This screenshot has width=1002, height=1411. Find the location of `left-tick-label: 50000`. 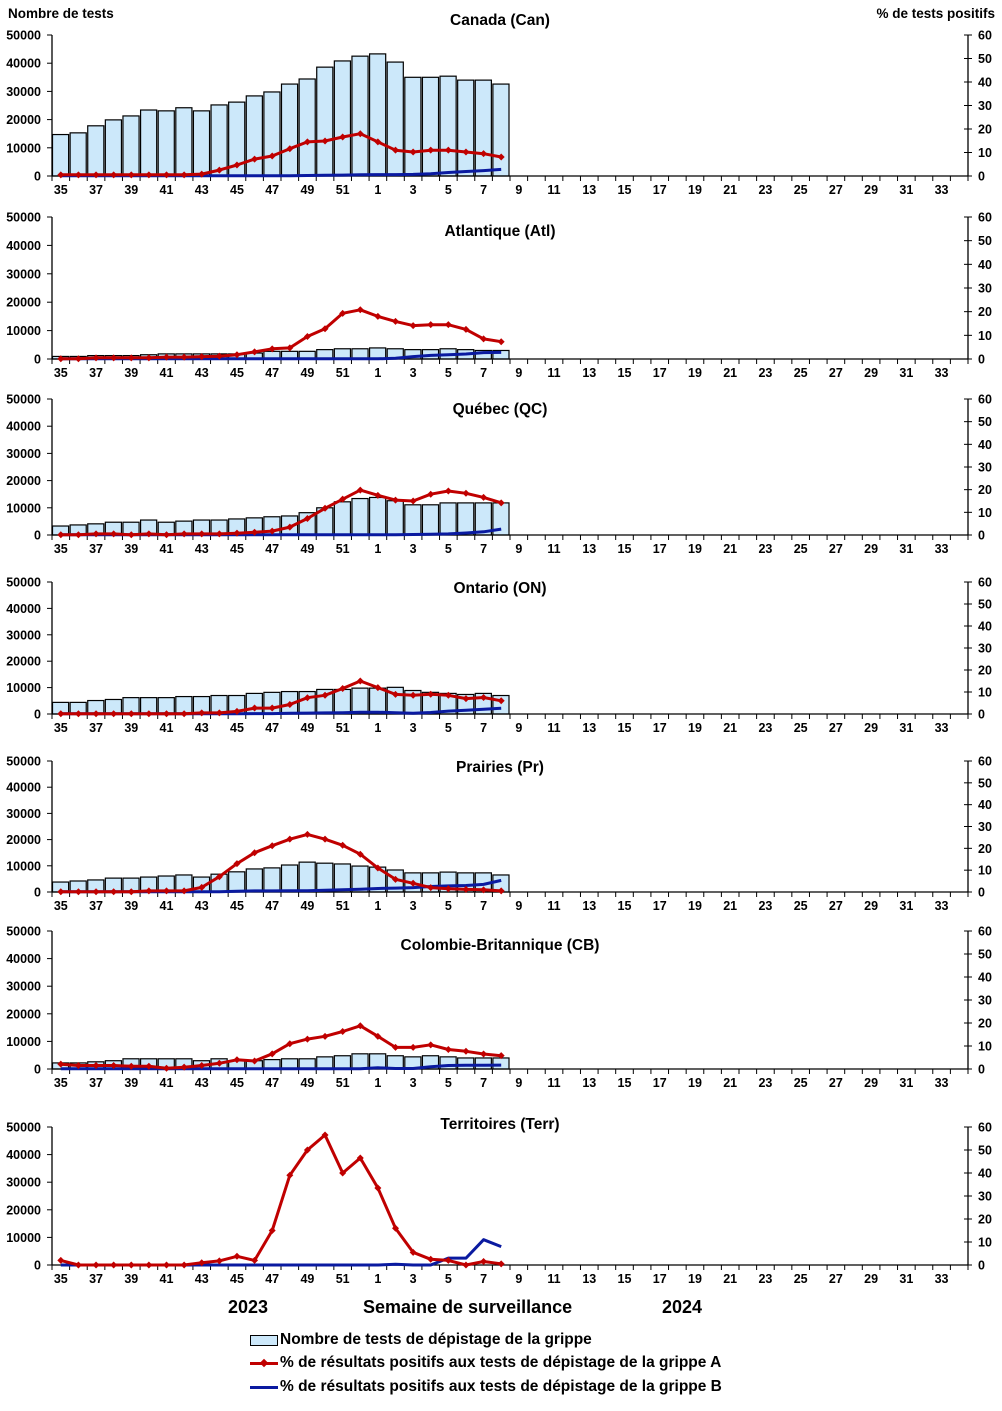

left-tick-label: 50000 is located at coordinates (23, 583).